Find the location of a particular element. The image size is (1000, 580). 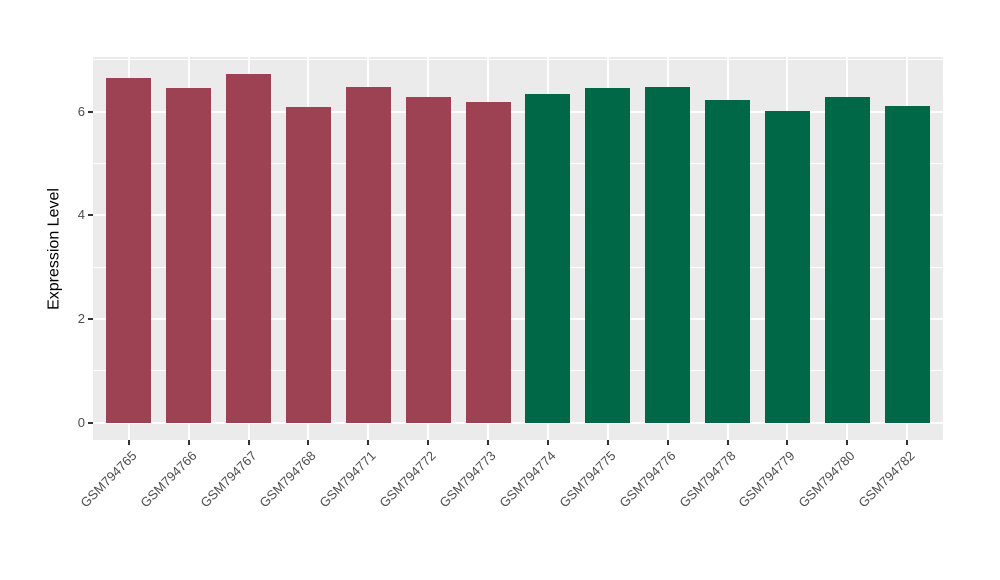

x-tick-mark-GSM794782 is located at coordinates (907, 442).